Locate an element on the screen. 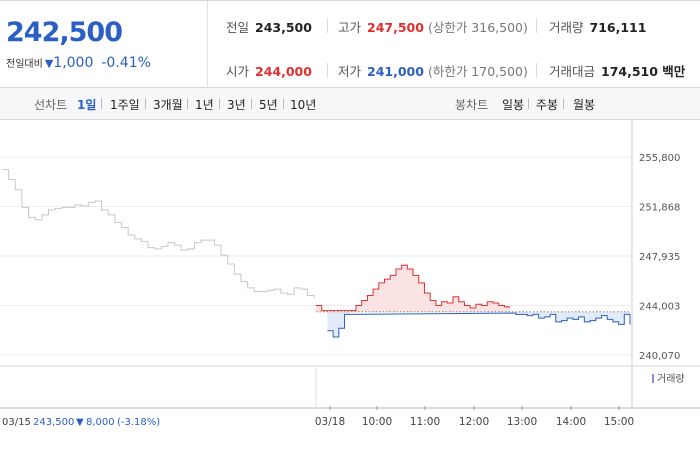  y-axis-ticks: 255,800 251,868 247,935 244,003 240,070 is located at coordinates (659, 257).